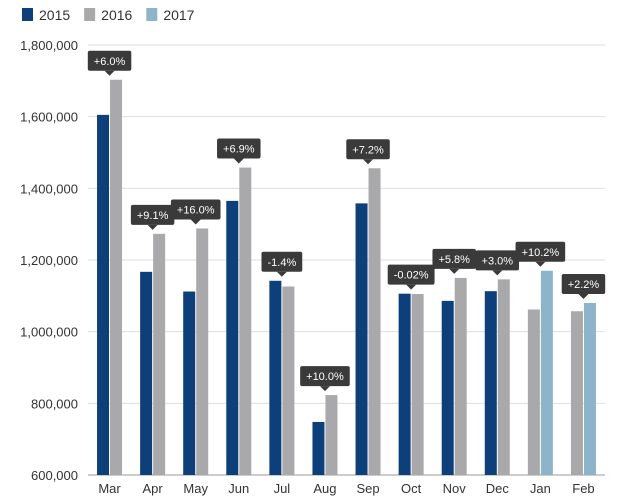  I want to click on bar-2017-Feb, so click(589, 389).